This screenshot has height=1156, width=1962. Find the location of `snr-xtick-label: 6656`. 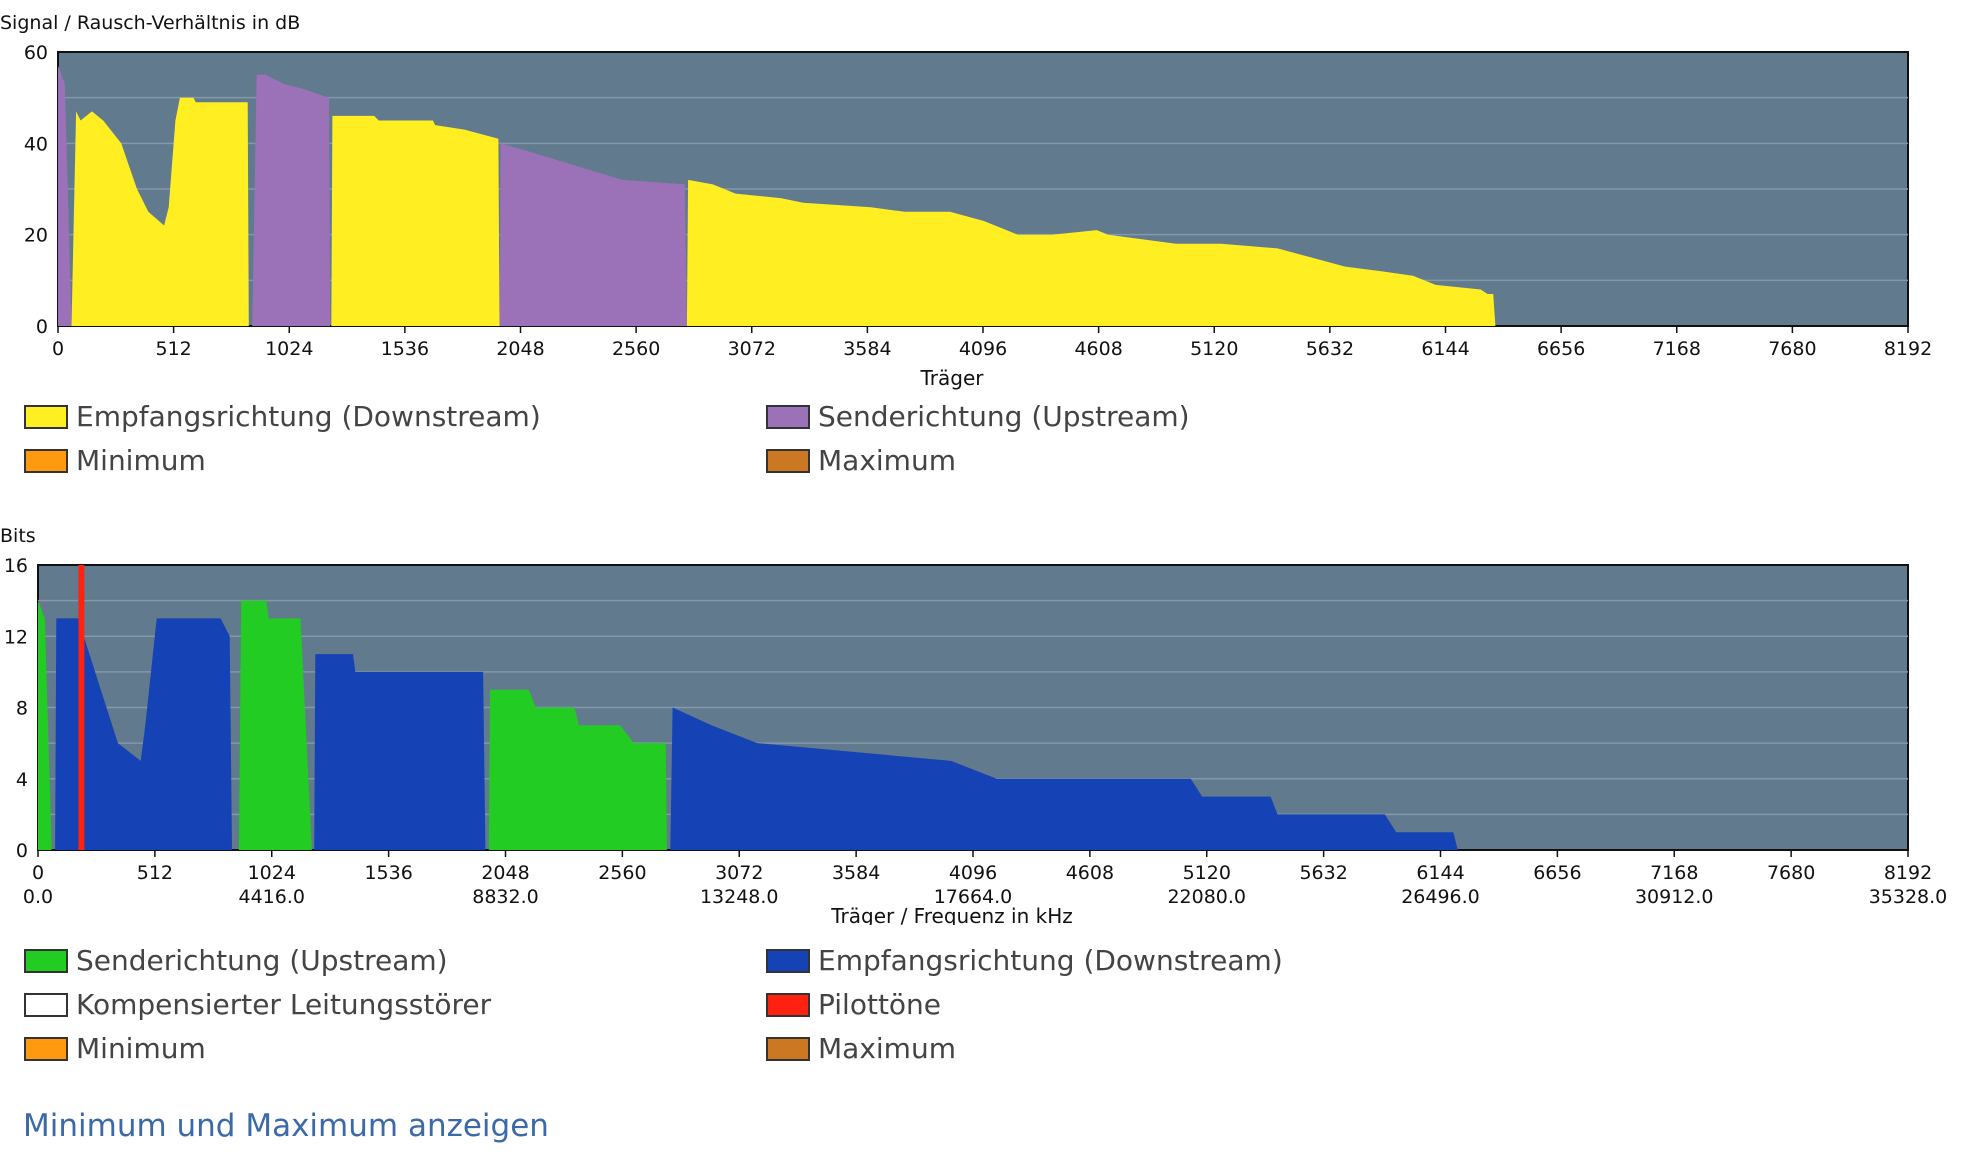

snr-xtick-label: 6656 is located at coordinates (1561, 349).